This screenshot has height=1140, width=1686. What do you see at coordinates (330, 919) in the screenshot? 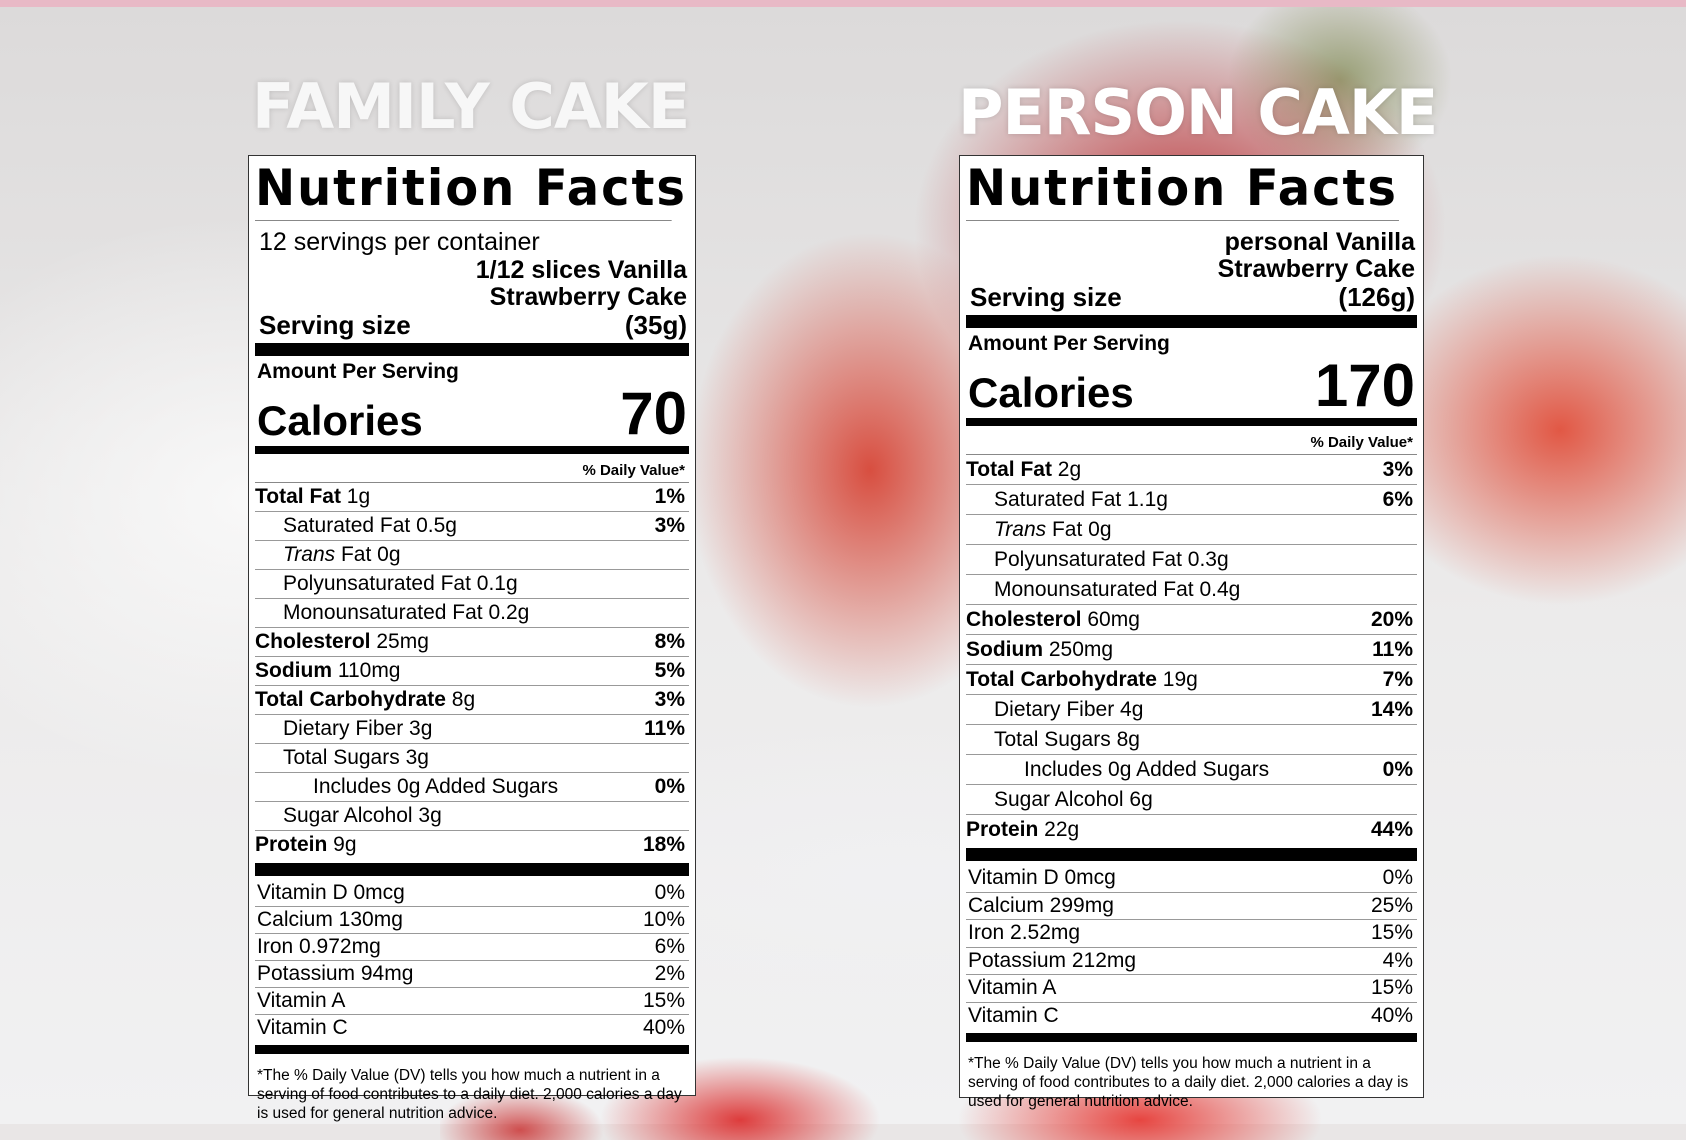
I see `vitamin-name: Calcium 130mg` at bounding box center [330, 919].